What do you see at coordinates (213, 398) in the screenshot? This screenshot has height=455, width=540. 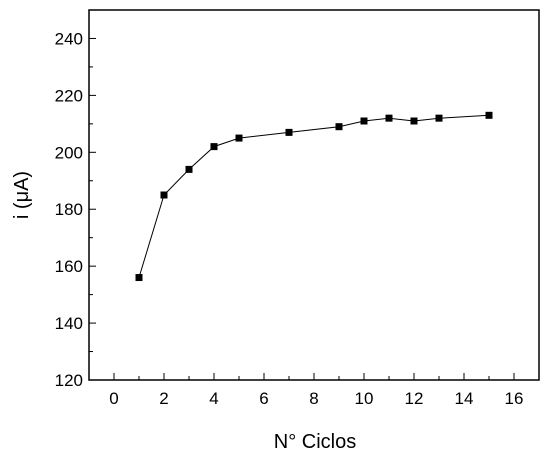 I see `x-tick-label: 4` at bounding box center [213, 398].